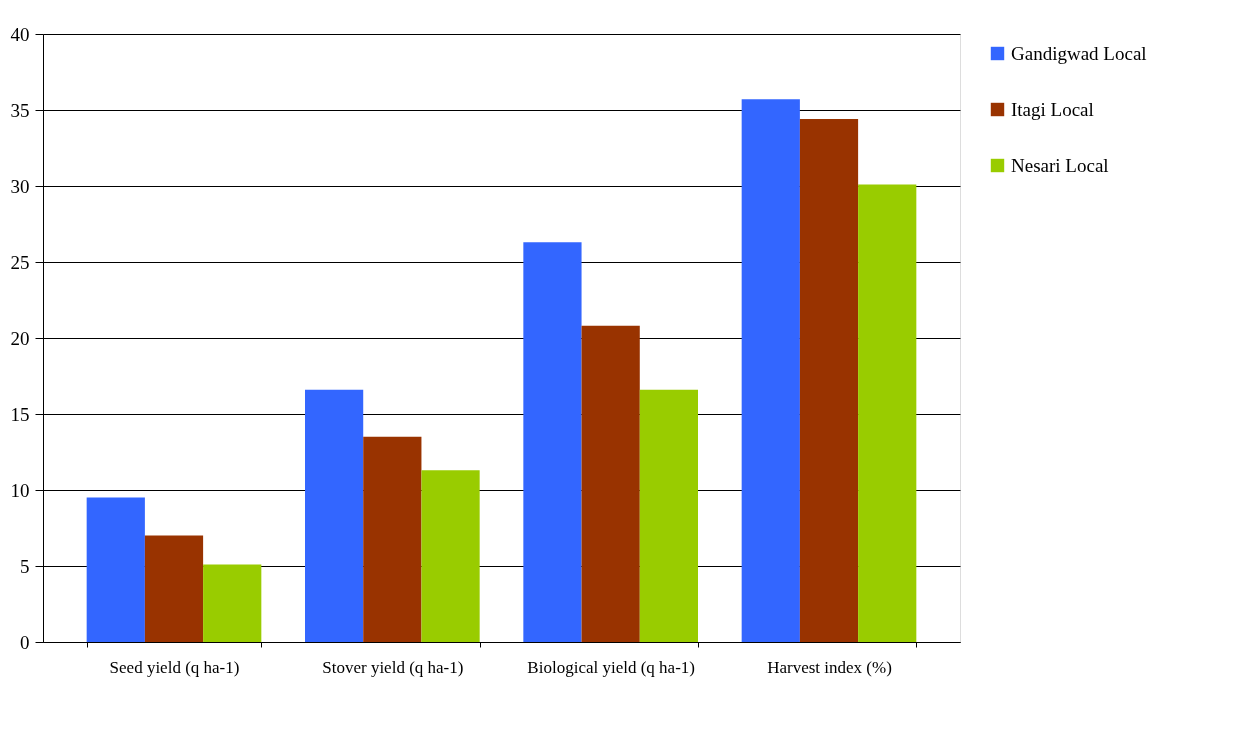 The image size is (1258, 733). What do you see at coordinates (393, 667) in the screenshot?
I see `x-tick-label: Stover yield (q ha-1)` at bounding box center [393, 667].